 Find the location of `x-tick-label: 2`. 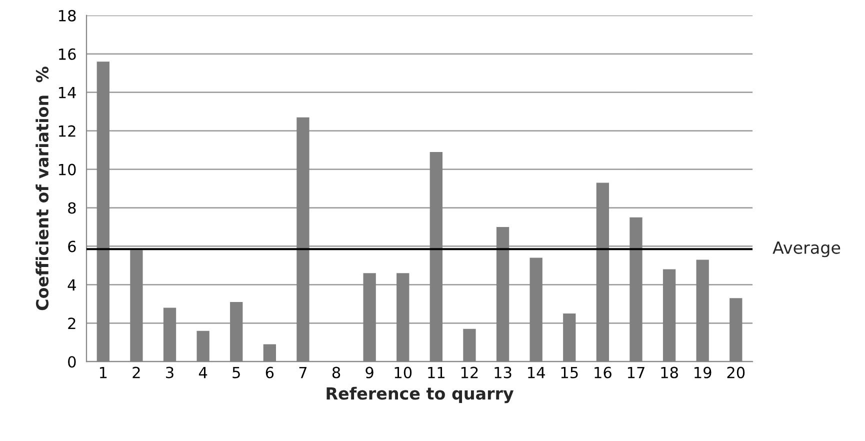

x-tick-label: 2 is located at coordinates (136, 372).